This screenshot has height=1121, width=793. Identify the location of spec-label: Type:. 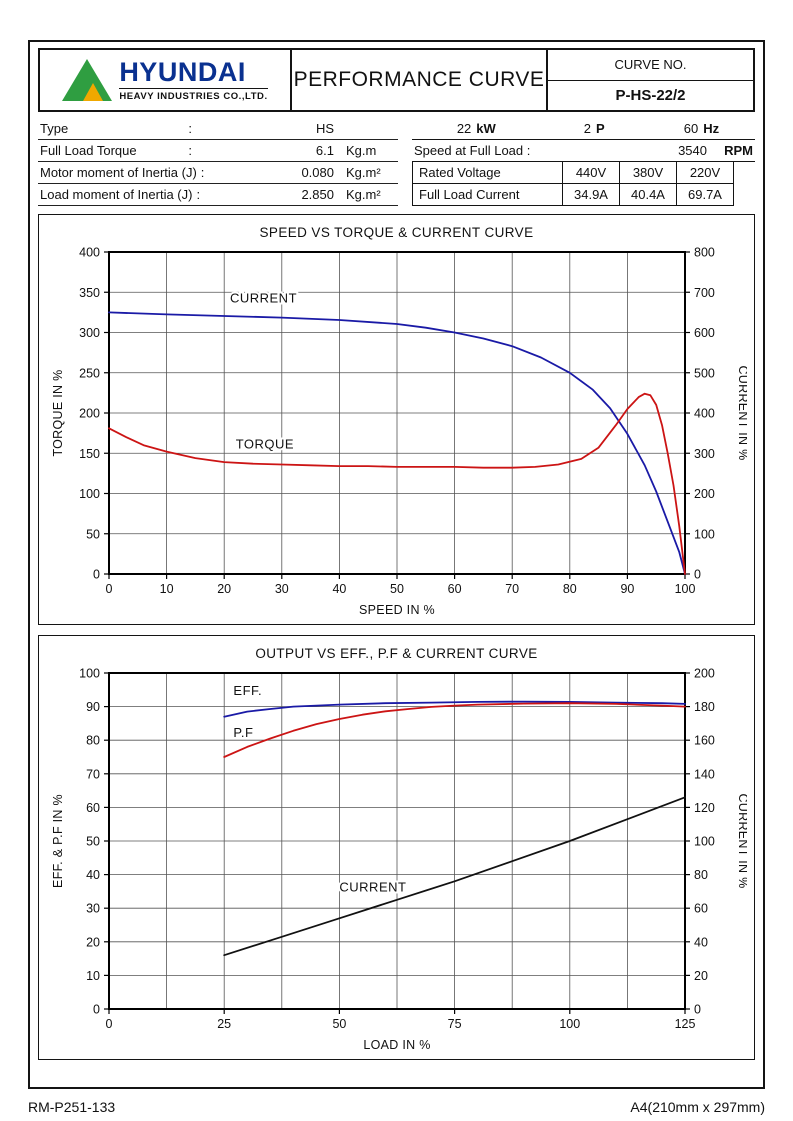
(116, 128).